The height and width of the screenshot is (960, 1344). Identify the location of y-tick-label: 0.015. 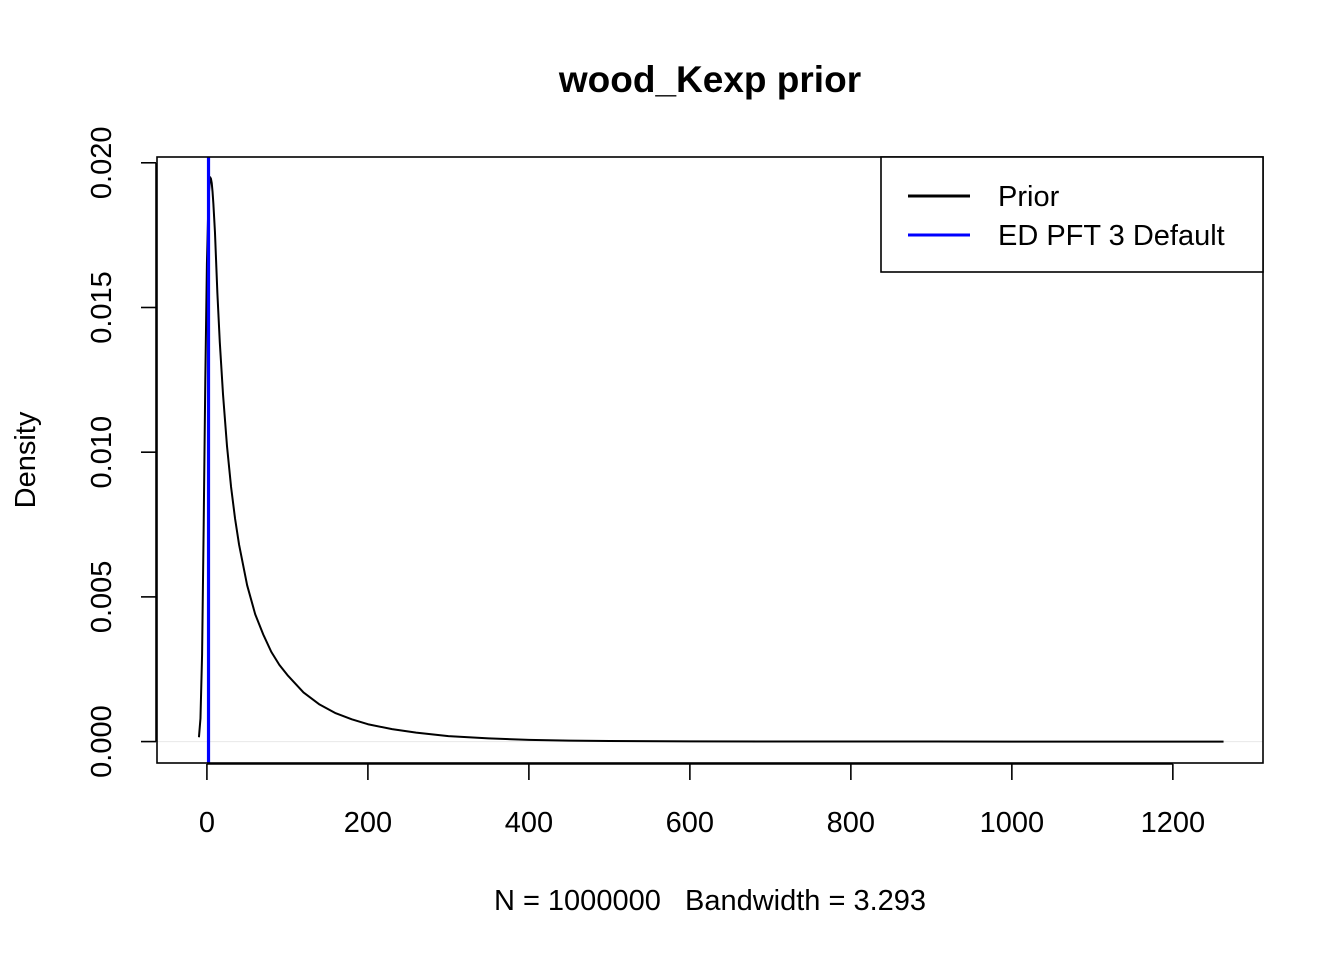
(102, 307).